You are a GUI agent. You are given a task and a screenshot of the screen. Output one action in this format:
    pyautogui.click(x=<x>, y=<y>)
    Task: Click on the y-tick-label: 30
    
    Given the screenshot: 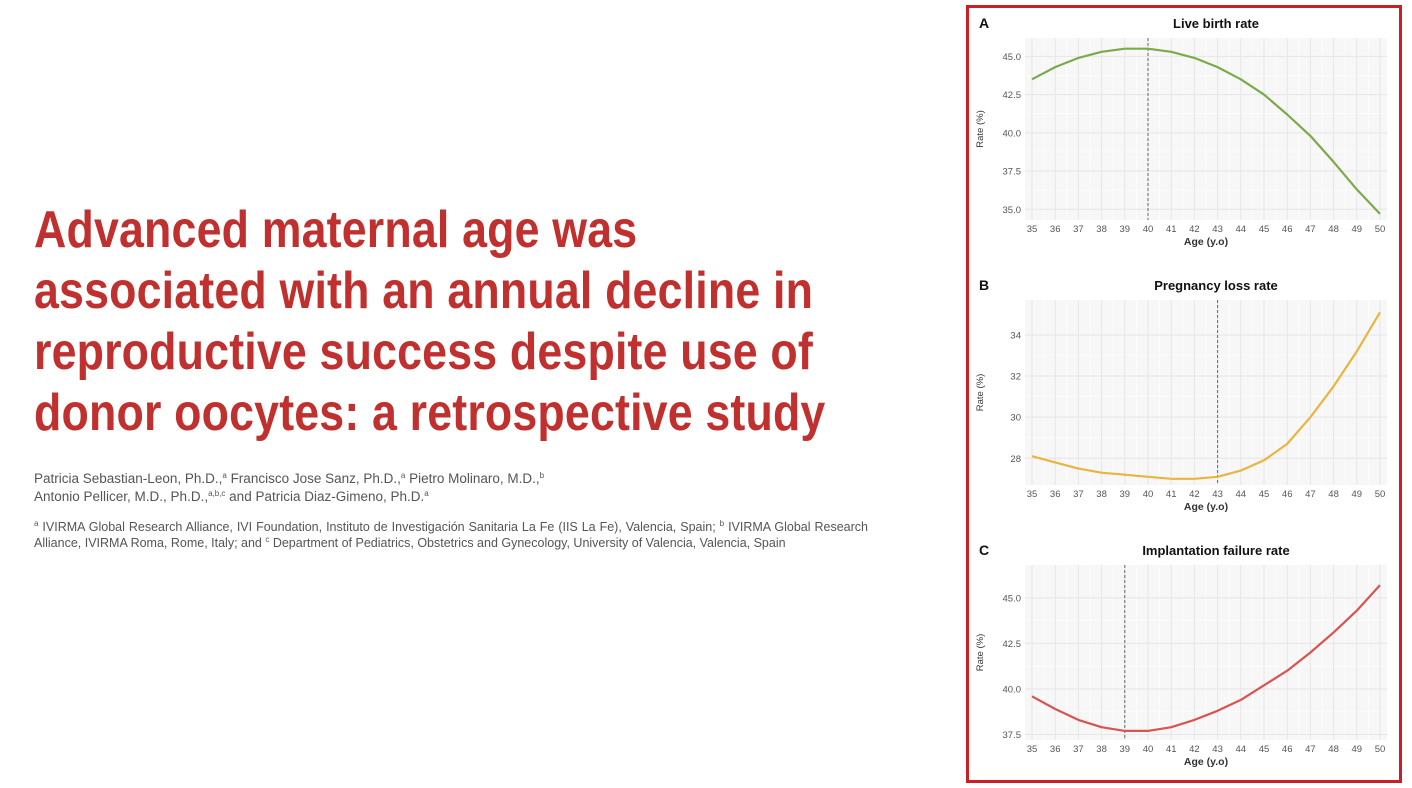 What is the action you would take?
    pyautogui.click(x=1015, y=418)
    